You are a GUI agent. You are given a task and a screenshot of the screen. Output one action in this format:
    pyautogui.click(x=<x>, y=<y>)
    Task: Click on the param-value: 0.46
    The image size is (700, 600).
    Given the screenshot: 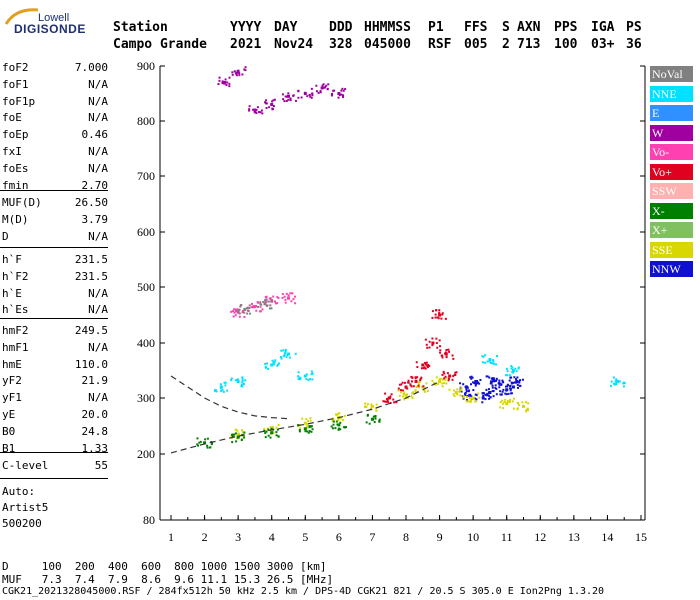 What is the action you would take?
    pyautogui.click(x=95, y=135)
    